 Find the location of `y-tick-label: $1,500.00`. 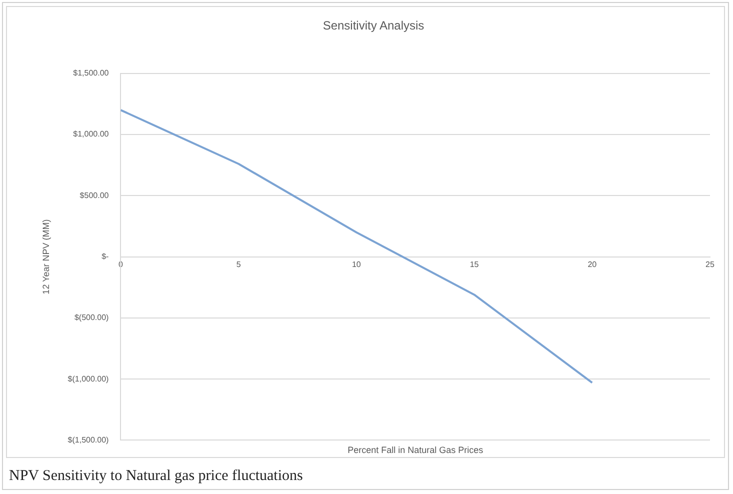

y-tick-label: $1,500.00 is located at coordinates (91, 73).